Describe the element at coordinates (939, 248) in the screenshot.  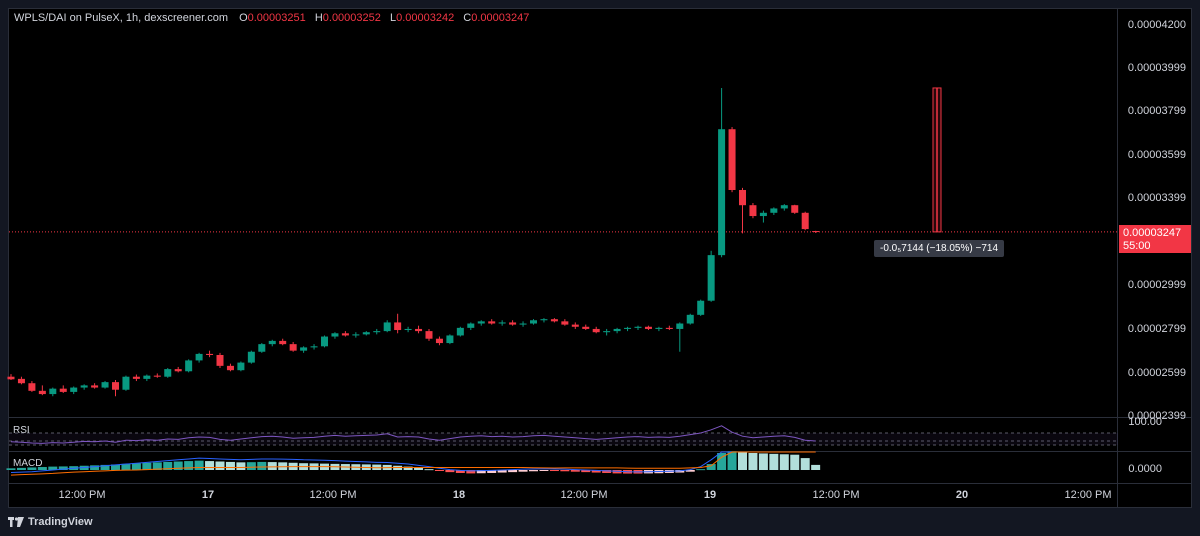
I see `measure-tooltip: -0.0₅7144 (−18.05%) −714` at that location.